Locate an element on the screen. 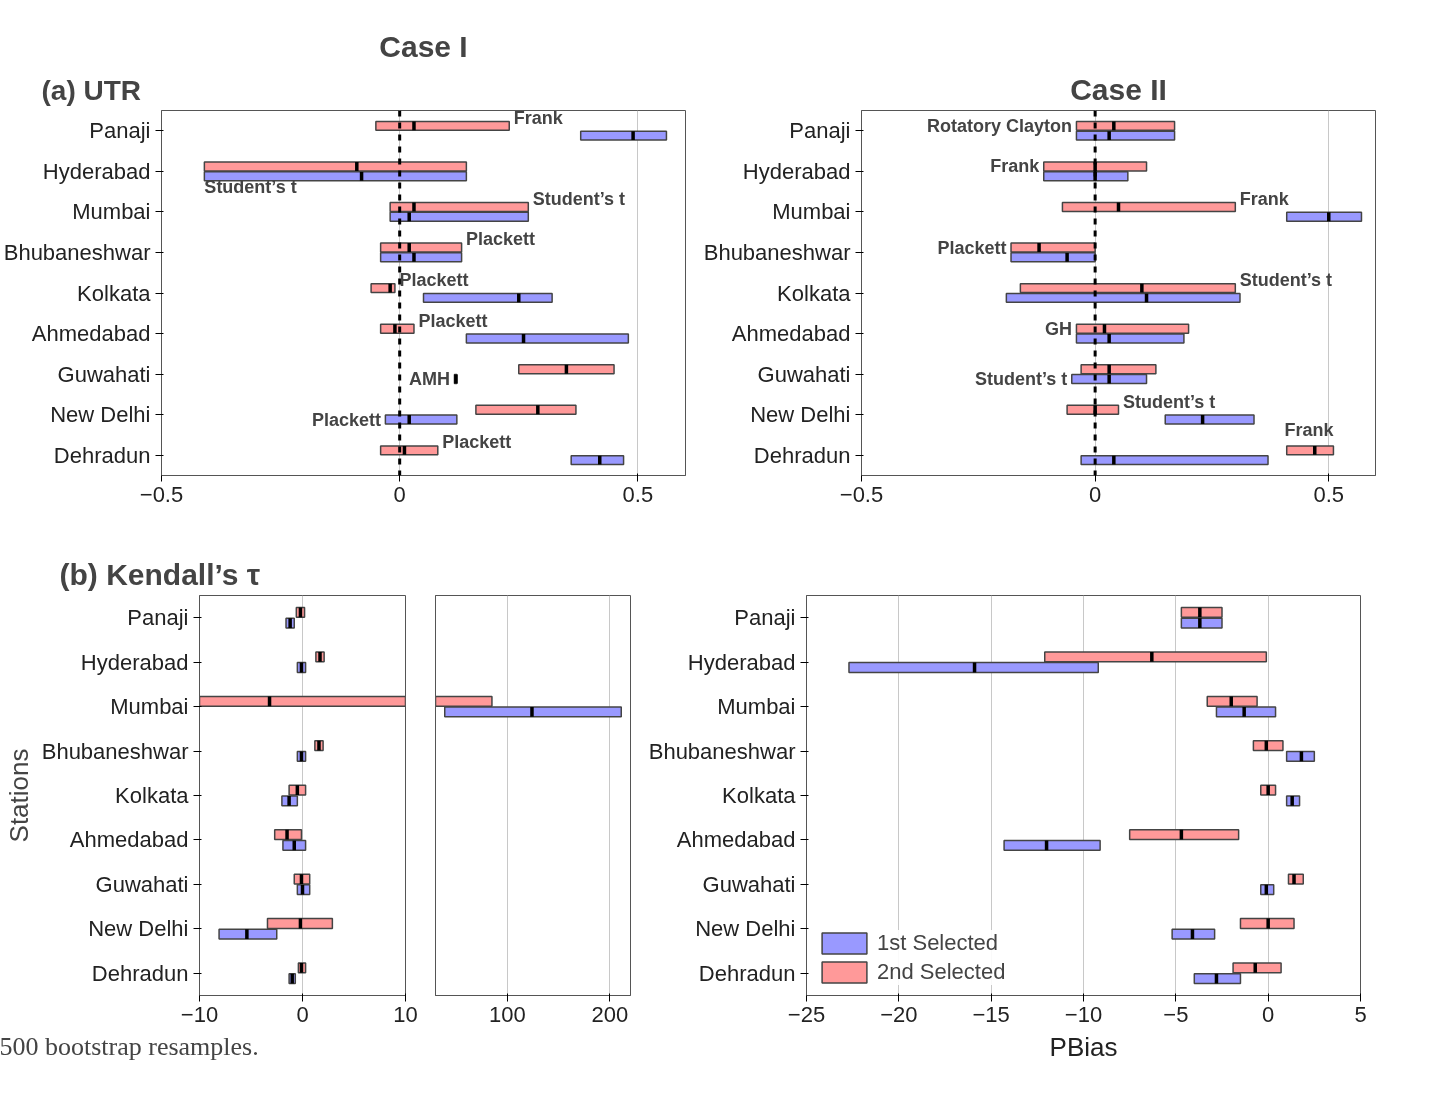 The width and height of the screenshot is (1434, 1099). legend-label: 1st Selected is located at coordinates (938, 943).